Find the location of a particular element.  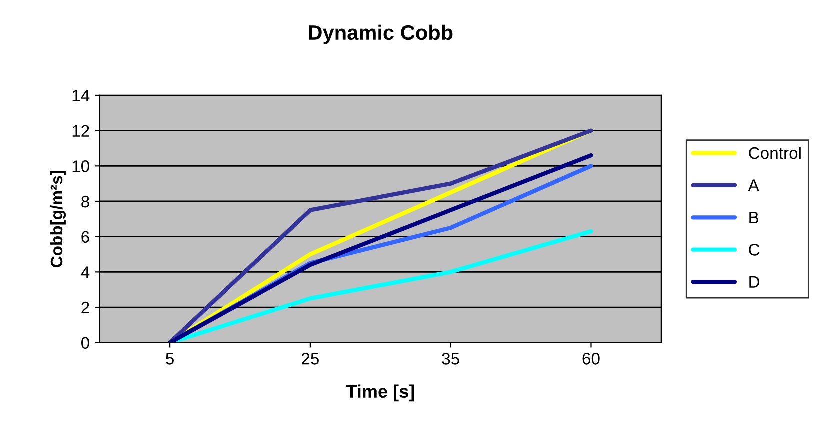

legend-label: B is located at coordinates (754, 218).